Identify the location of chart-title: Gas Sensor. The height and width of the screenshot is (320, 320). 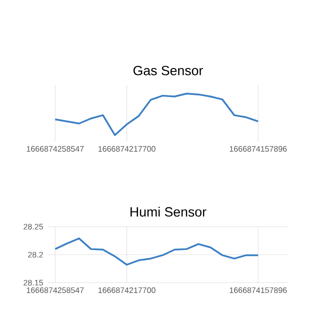
(168, 71).